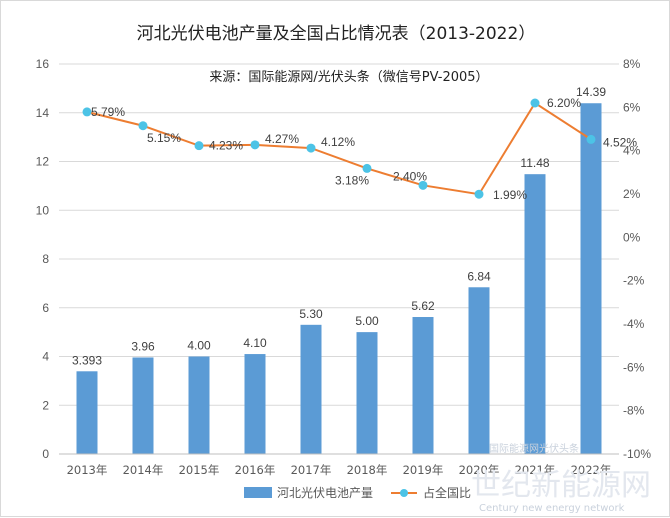  Describe the element at coordinates (226, 146) in the screenshot. I see `line-value-label: 4.23%` at that location.